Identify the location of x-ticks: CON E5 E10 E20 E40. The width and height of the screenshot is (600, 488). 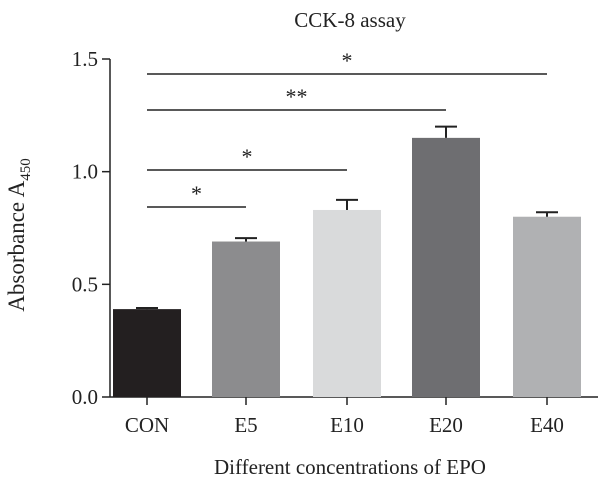
(344, 417).